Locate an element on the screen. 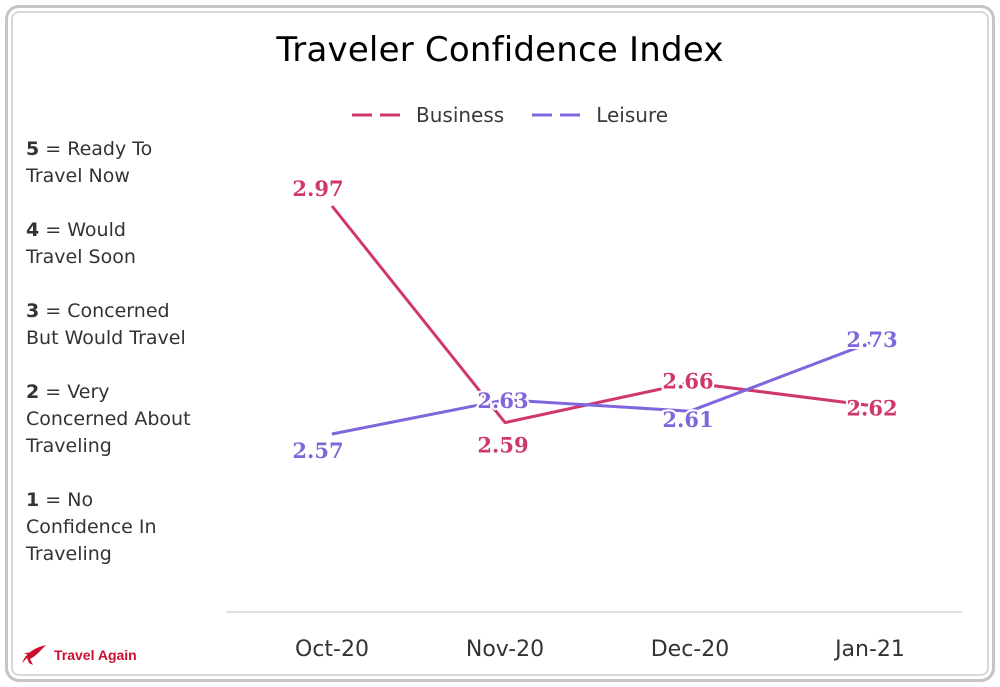  scale-entry-3: 3 = Concerned But Would Travel is located at coordinates (121, 325).